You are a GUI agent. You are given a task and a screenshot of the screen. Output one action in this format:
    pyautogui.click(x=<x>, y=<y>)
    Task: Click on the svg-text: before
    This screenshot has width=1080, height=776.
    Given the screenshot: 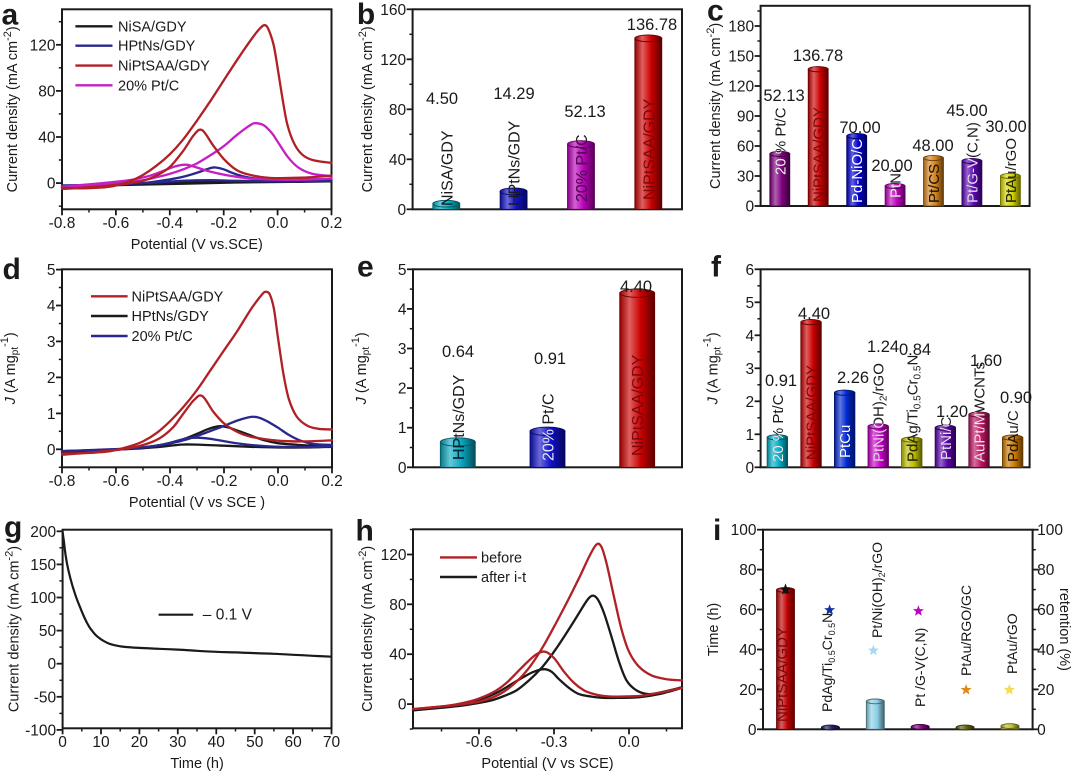 What is the action you would take?
    pyautogui.click(x=501, y=558)
    